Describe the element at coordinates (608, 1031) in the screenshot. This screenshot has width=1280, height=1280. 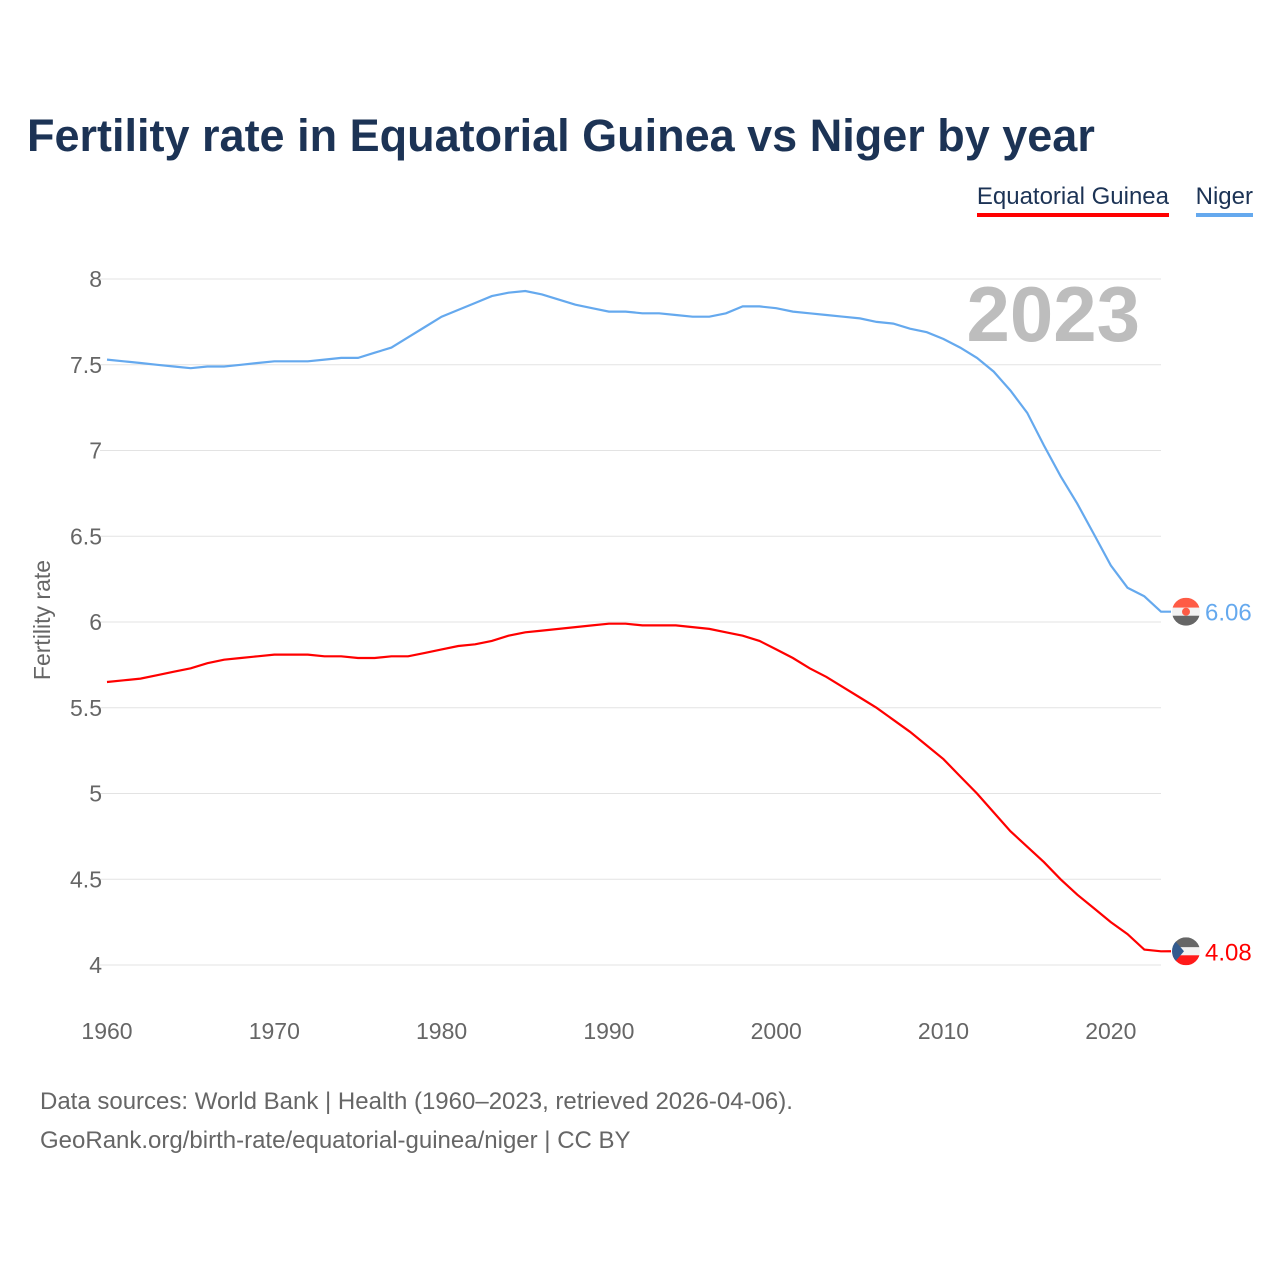
I see `x-tick-label: 1990` at that location.